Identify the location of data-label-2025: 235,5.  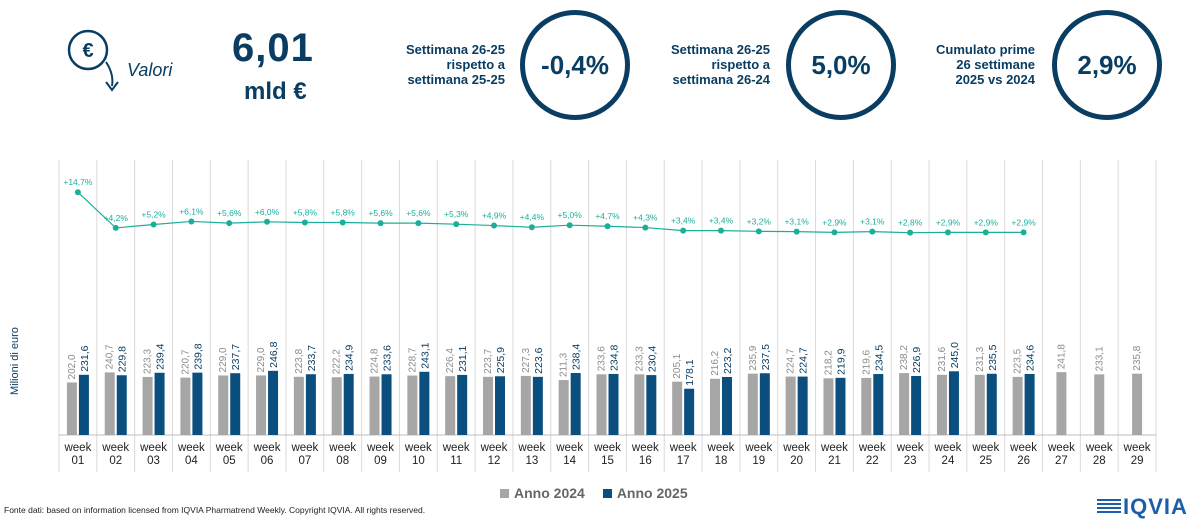
(993, 357).